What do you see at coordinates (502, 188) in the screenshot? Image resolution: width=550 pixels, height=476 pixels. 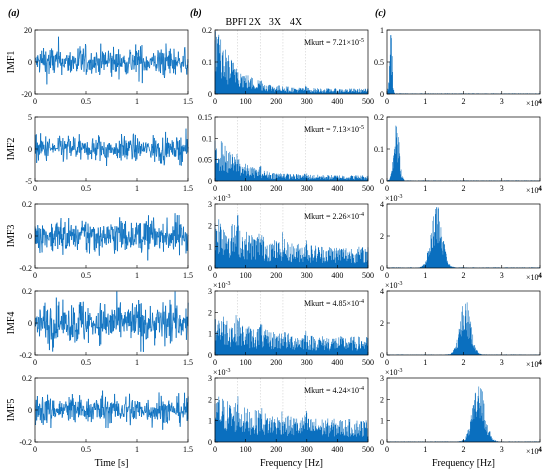 I see `col-c-row2-xtick-label-3: 3` at bounding box center [502, 188].